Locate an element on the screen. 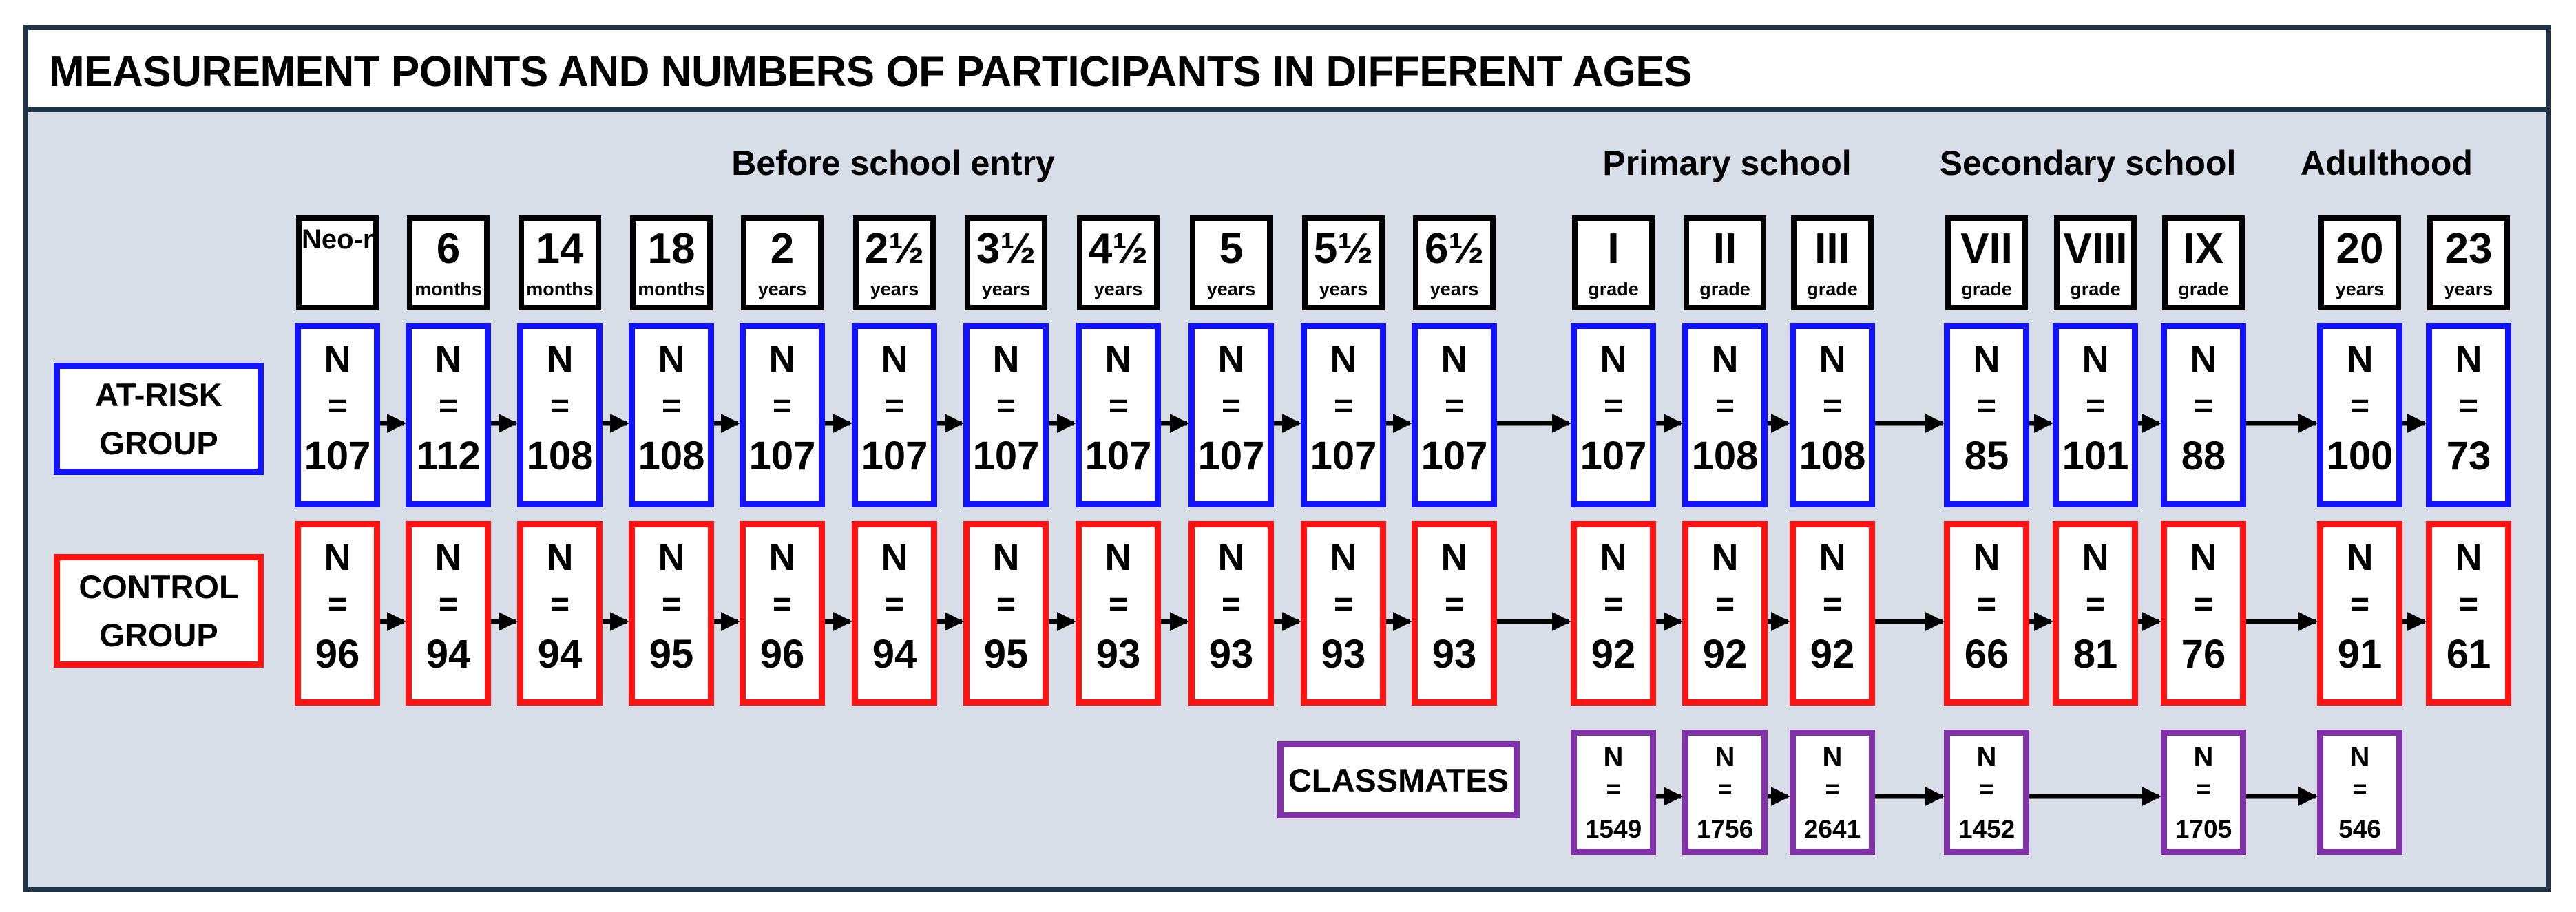 Image resolution: width=2576 pixels, height=912 pixels. classmates-count: 546 is located at coordinates (2359, 829).